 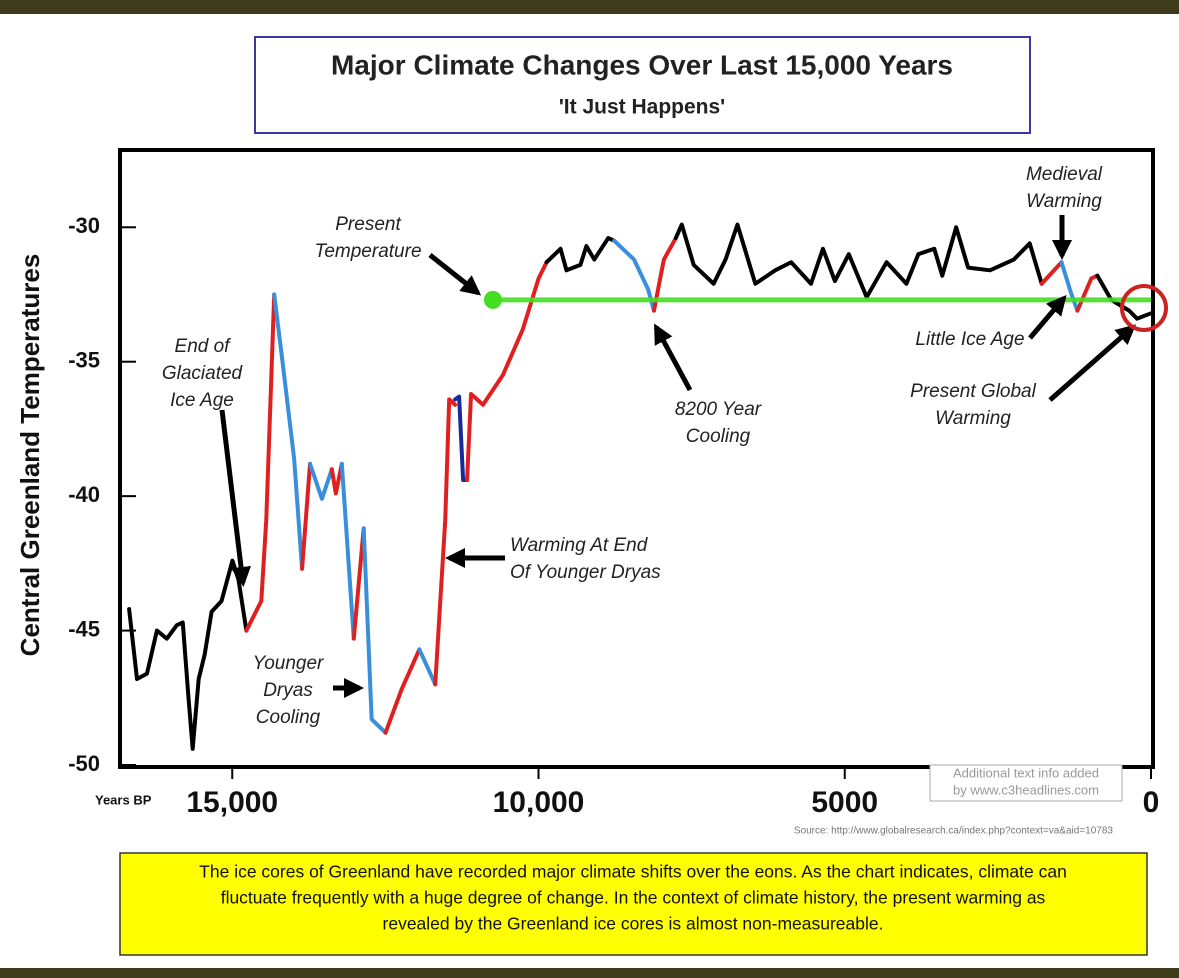 What do you see at coordinates (1026, 789) in the screenshot?
I see `watermark: by www.c3headlines.com` at bounding box center [1026, 789].